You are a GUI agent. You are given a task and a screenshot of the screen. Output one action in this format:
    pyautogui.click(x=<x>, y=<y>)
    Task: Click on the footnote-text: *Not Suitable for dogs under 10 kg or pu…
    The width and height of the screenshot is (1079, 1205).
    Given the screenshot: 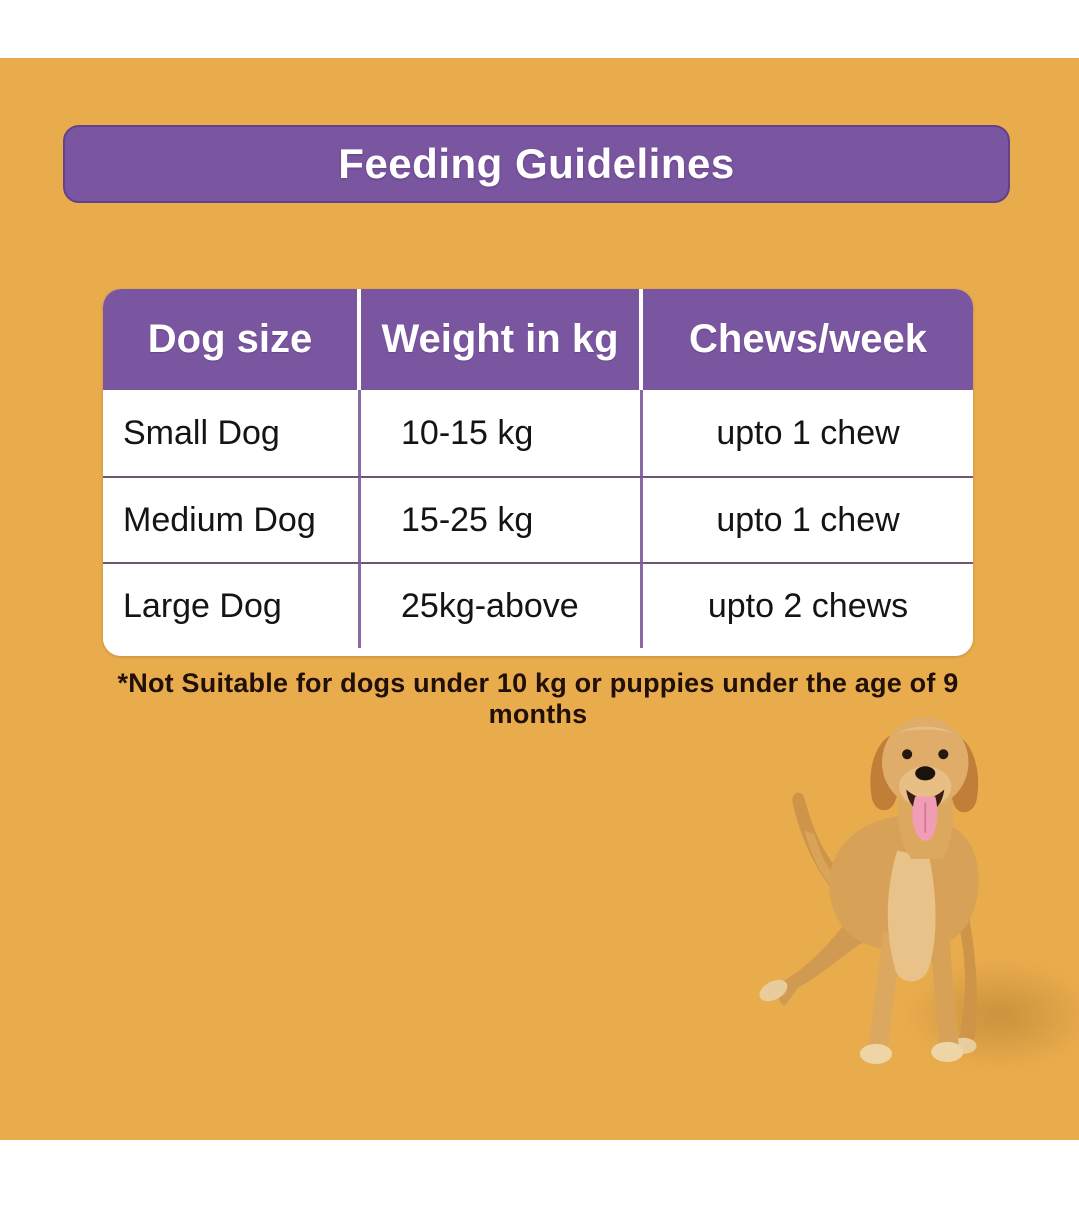 What is the action you would take?
    pyautogui.click(x=538, y=698)
    